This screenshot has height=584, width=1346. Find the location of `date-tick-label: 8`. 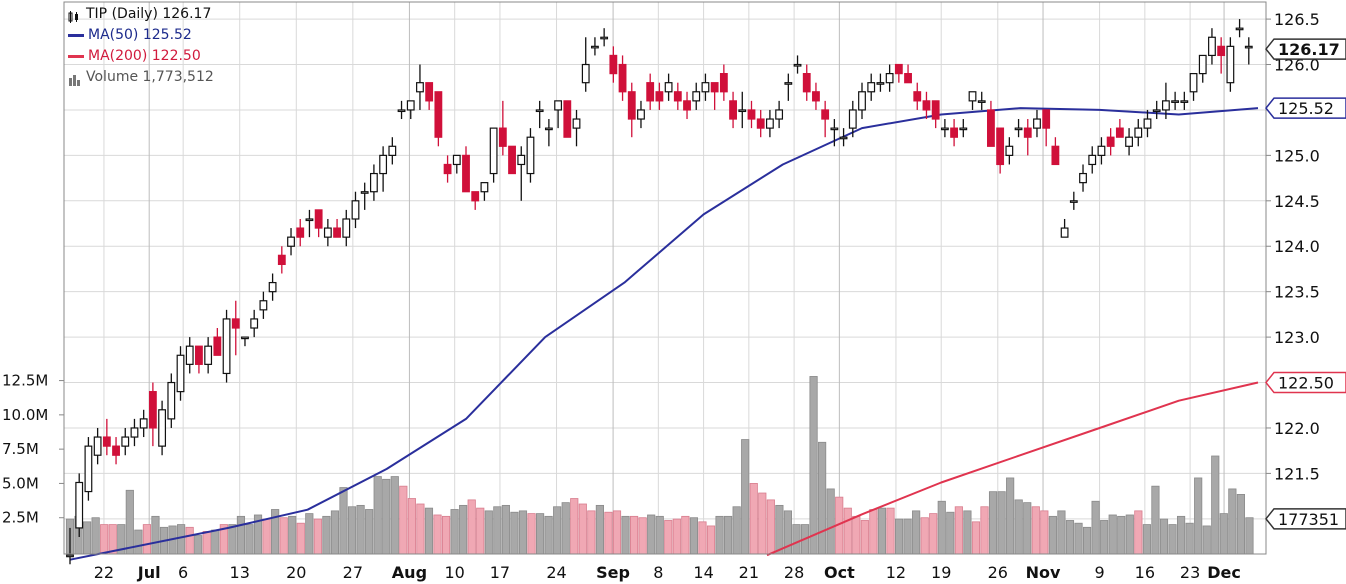

date-tick-label: 8 is located at coordinates (658, 572).